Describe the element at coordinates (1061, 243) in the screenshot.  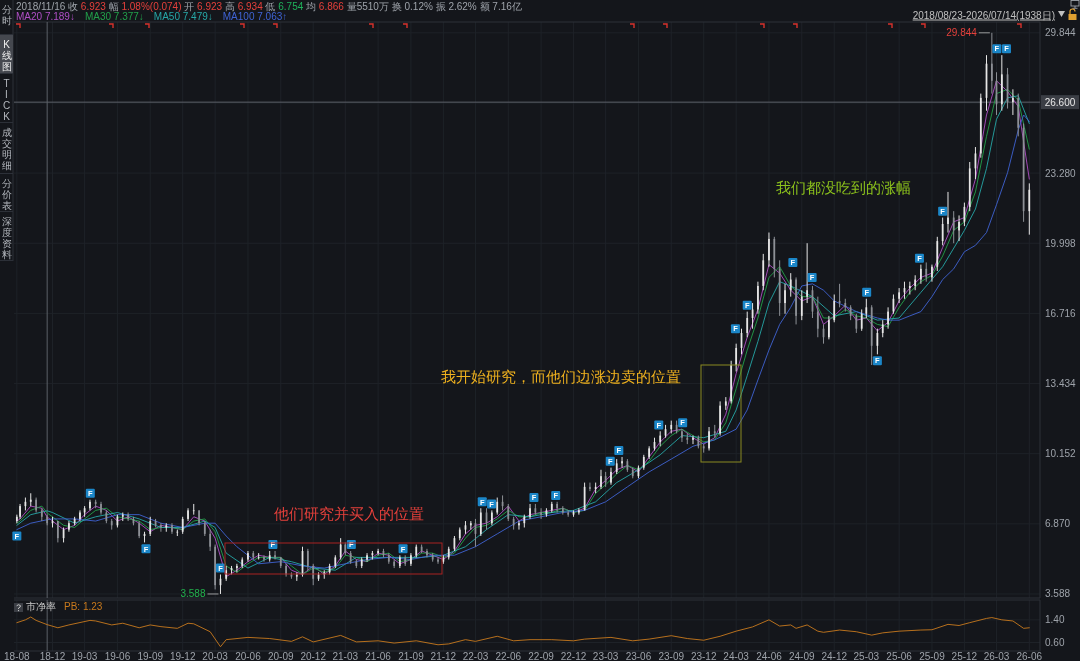
I see `y-tick-label: 19.998` at that location.